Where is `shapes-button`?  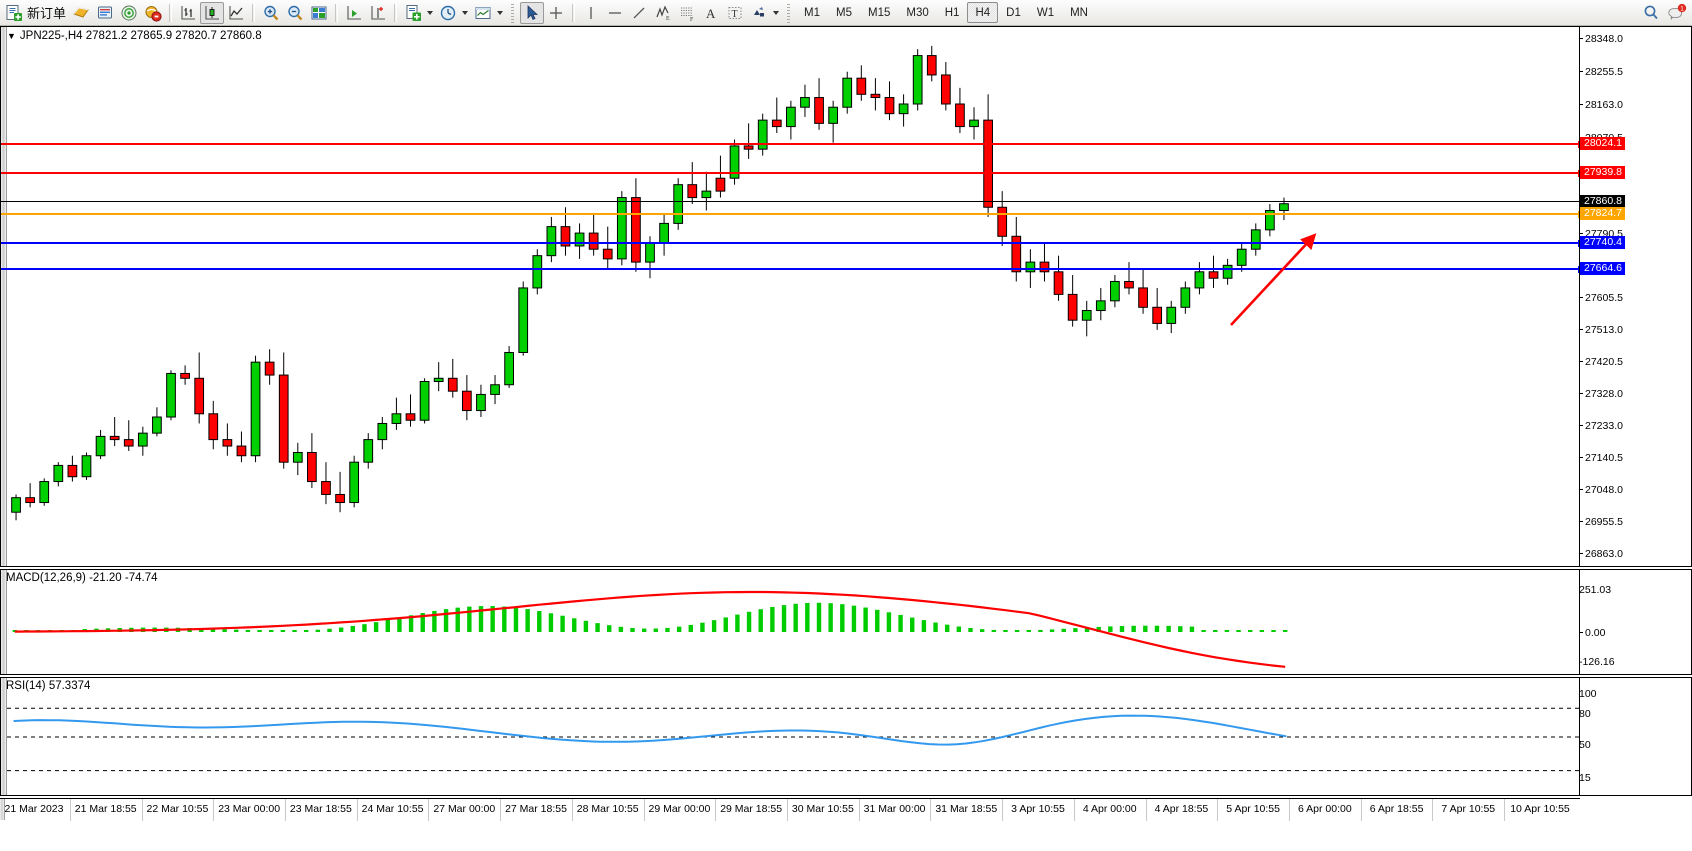 shapes-button is located at coordinates (764, 13).